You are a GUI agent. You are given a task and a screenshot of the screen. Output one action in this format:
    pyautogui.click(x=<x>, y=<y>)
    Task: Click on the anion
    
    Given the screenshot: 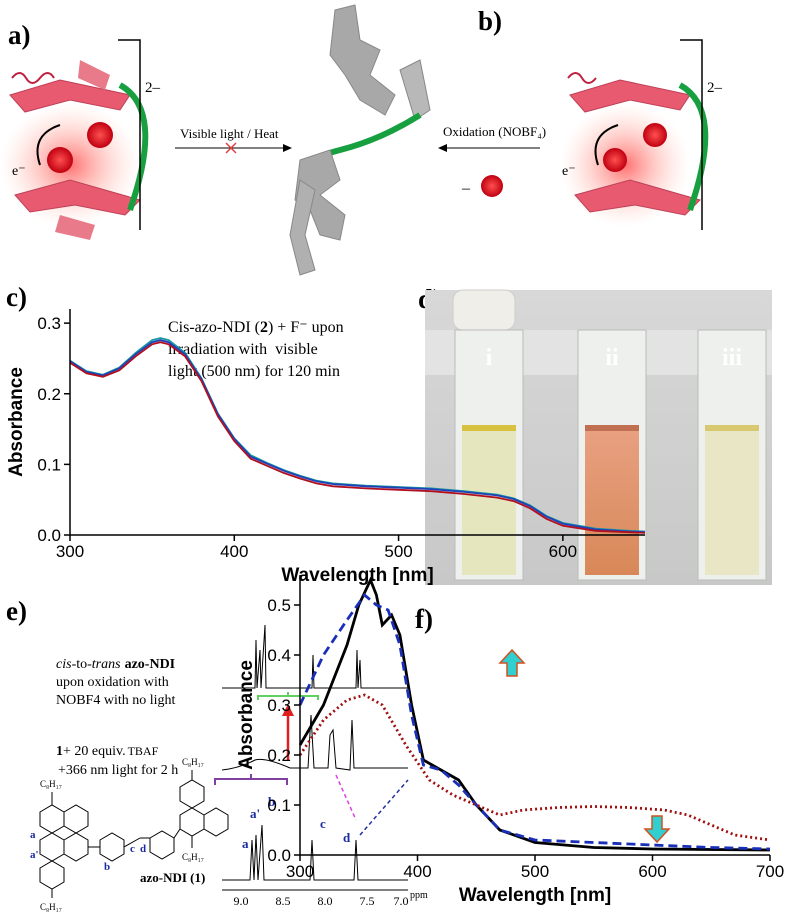 What is the action you would take?
    pyautogui.click(x=492, y=186)
    